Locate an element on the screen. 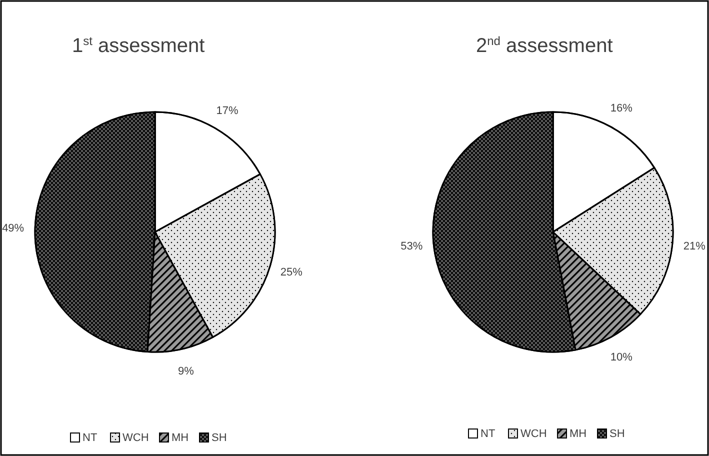  data-label: 25% is located at coordinates (291, 272).